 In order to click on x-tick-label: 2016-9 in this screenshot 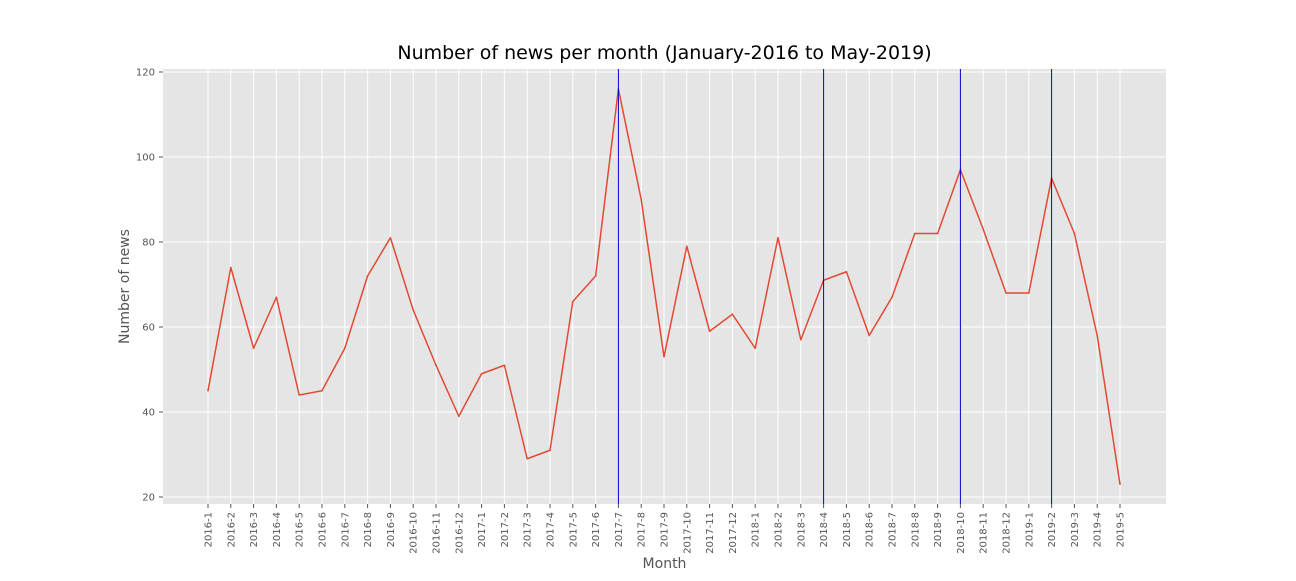, I will do `click(391, 529)`.